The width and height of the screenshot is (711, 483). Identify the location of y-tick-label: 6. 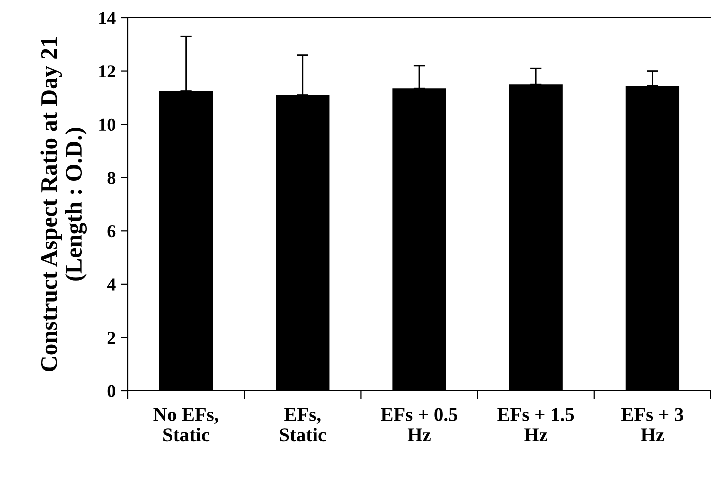
(112, 231).